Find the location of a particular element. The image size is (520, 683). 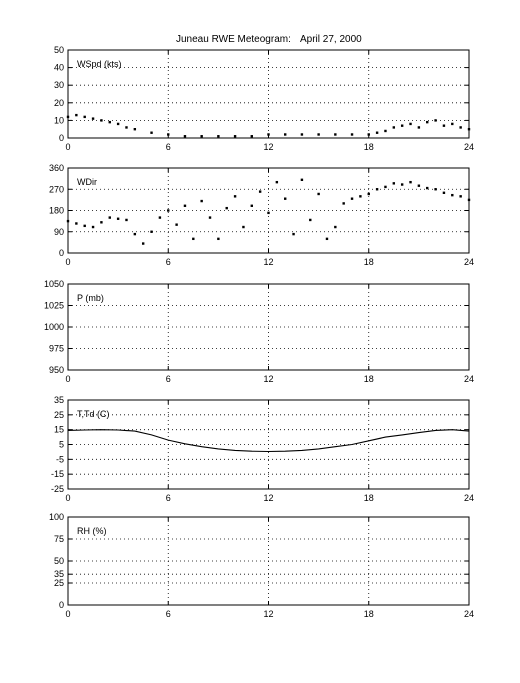

y-tick-label: 1000 is located at coordinates (54, 327).